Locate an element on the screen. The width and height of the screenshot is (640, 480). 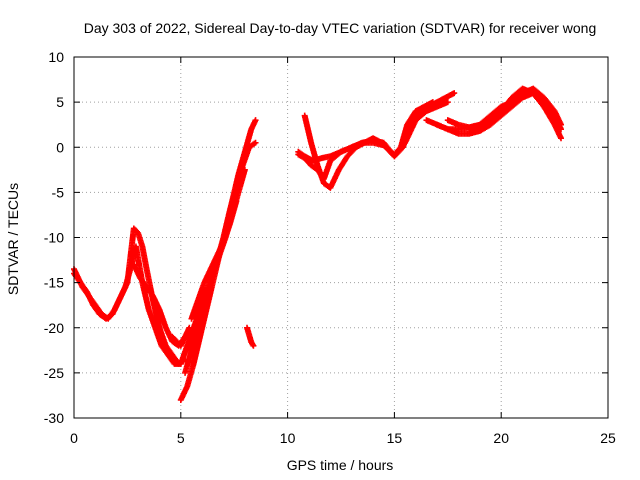
y-tick-label: -15 is located at coordinates (54, 283).